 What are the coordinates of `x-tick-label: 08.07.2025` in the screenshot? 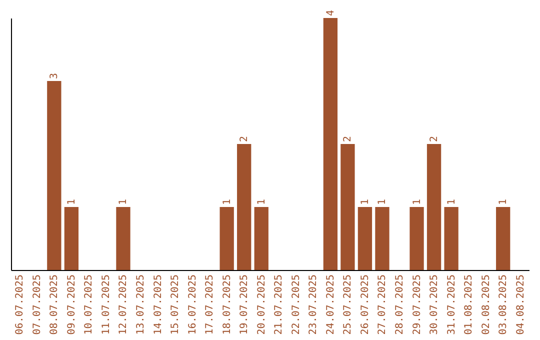 It's located at (54, 304).